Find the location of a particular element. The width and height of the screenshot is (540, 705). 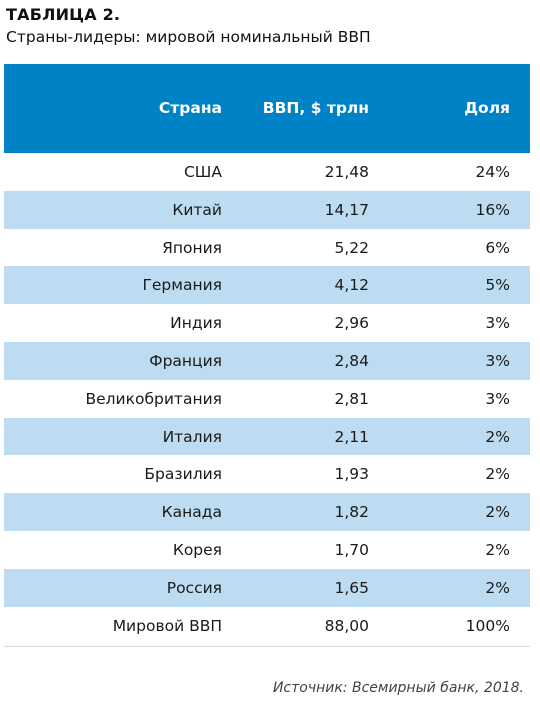

gdp-cell: 2,81 is located at coordinates (351, 398).